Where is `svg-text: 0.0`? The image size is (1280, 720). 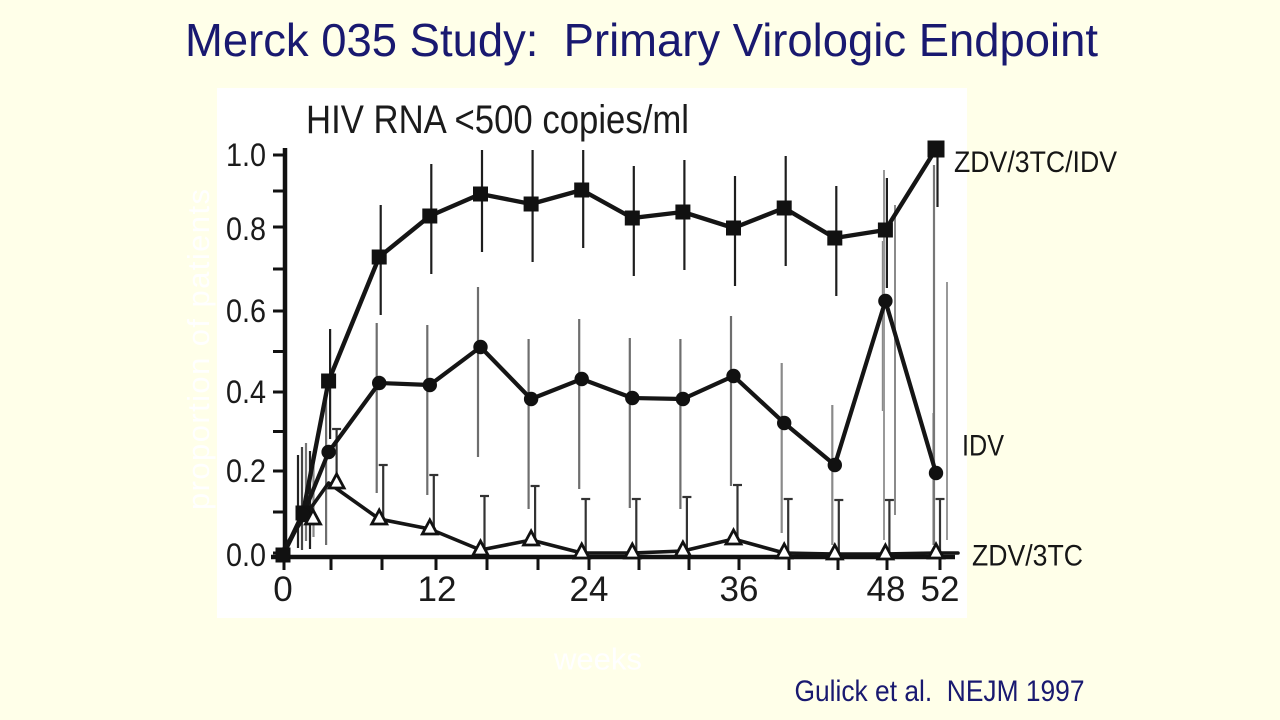
svg-text: 0.0 is located at coordinates (246, 555).